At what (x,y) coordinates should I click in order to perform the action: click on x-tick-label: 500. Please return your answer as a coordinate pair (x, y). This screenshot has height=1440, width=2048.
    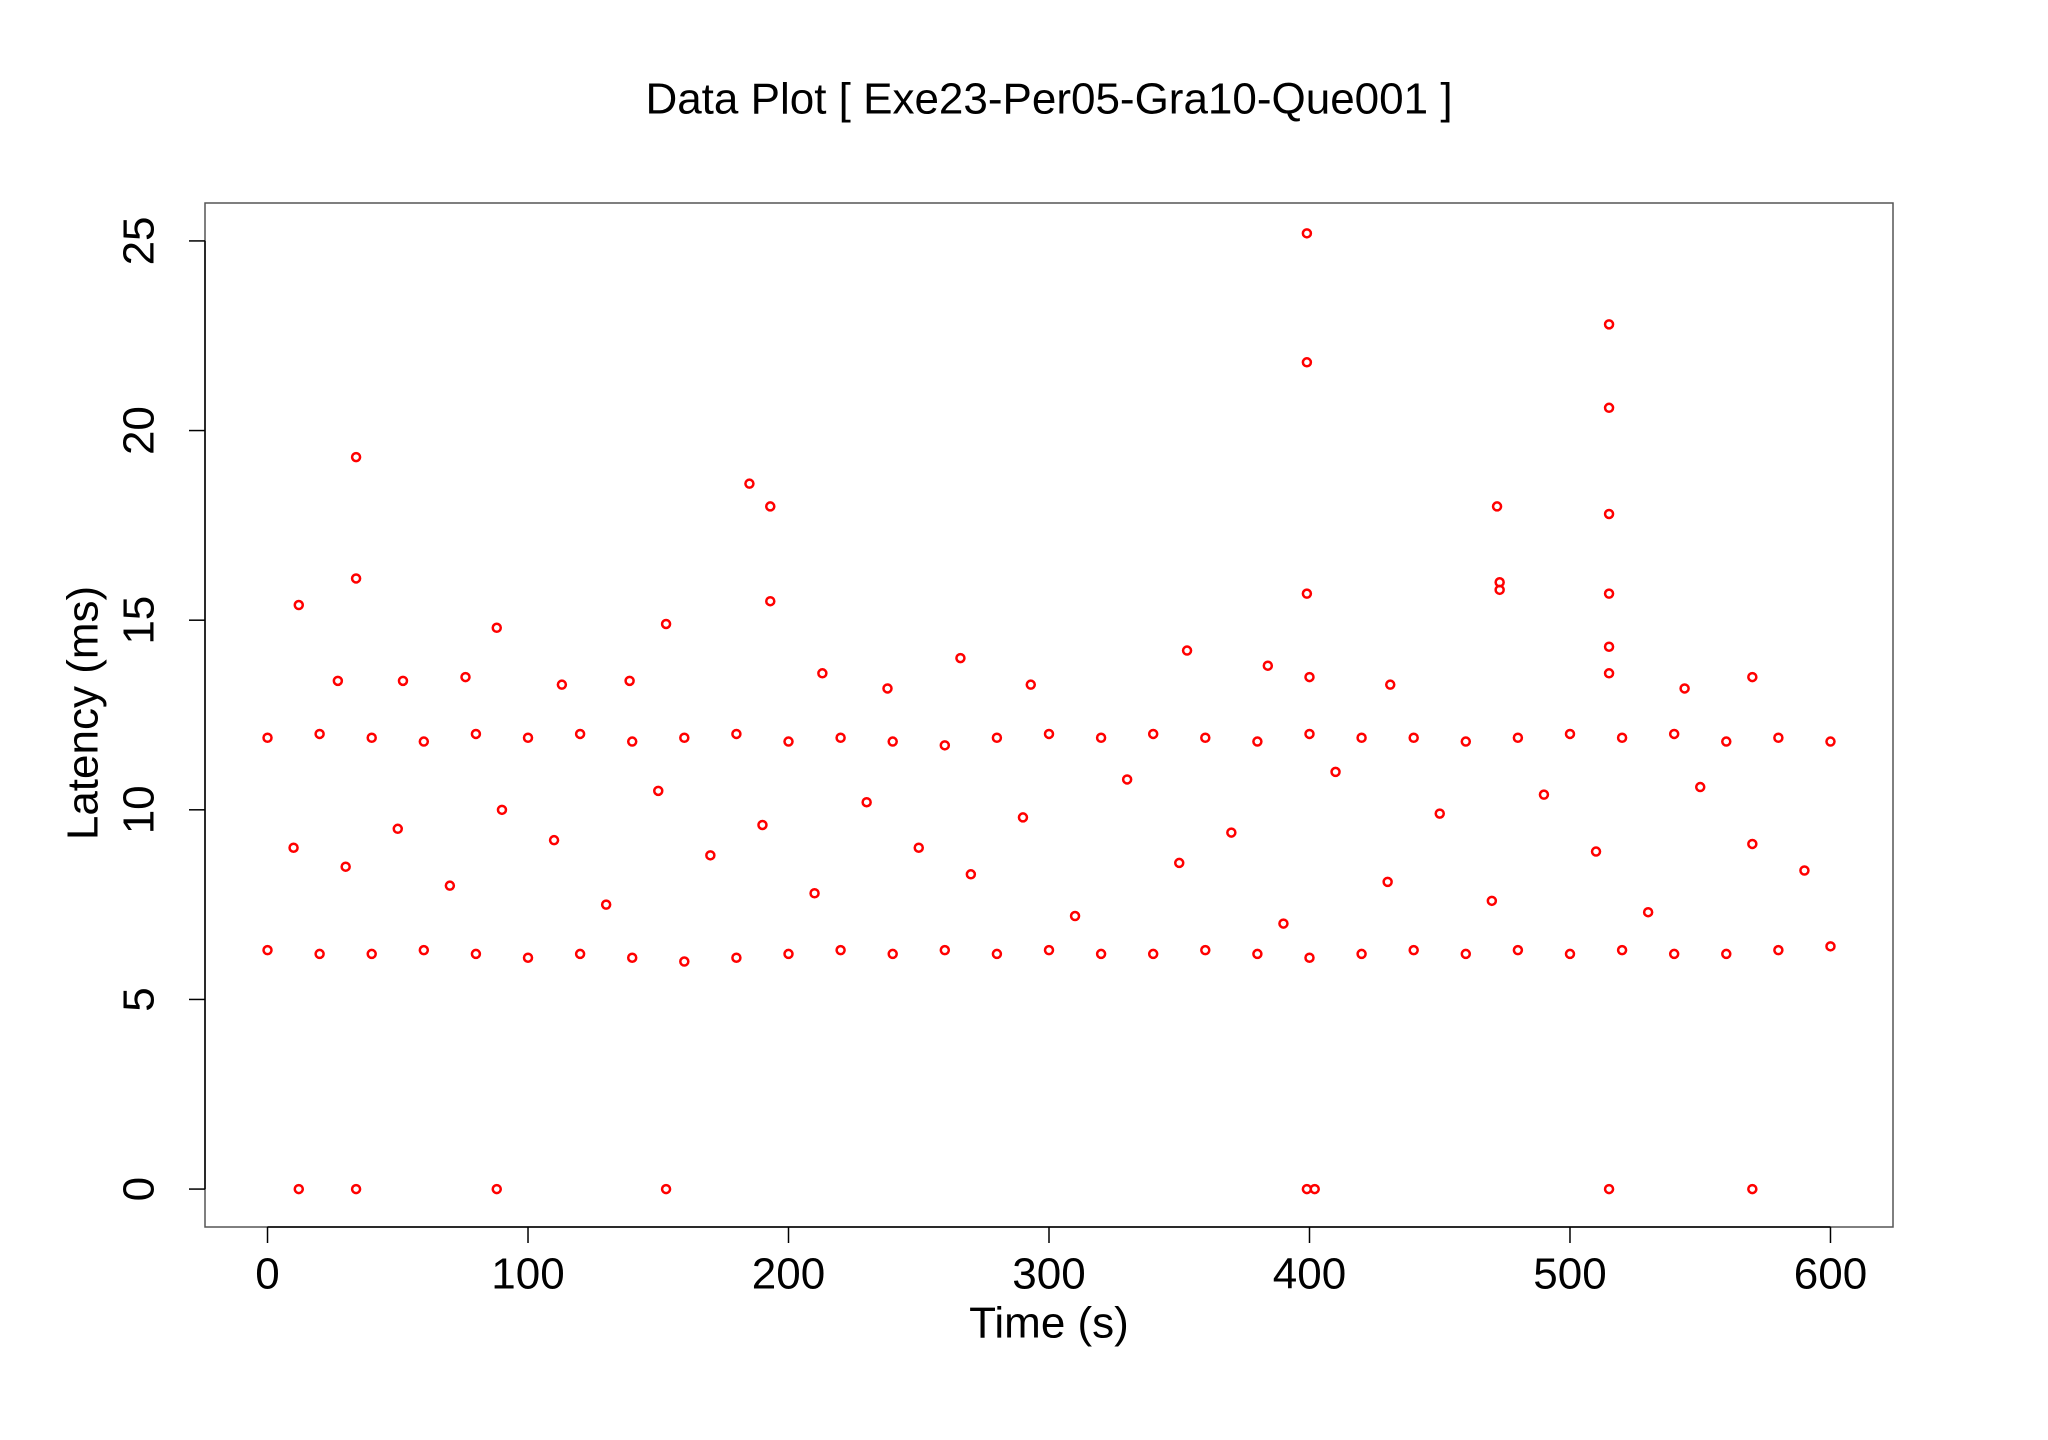
    Looking at the image, I should click on (1569, 1274).